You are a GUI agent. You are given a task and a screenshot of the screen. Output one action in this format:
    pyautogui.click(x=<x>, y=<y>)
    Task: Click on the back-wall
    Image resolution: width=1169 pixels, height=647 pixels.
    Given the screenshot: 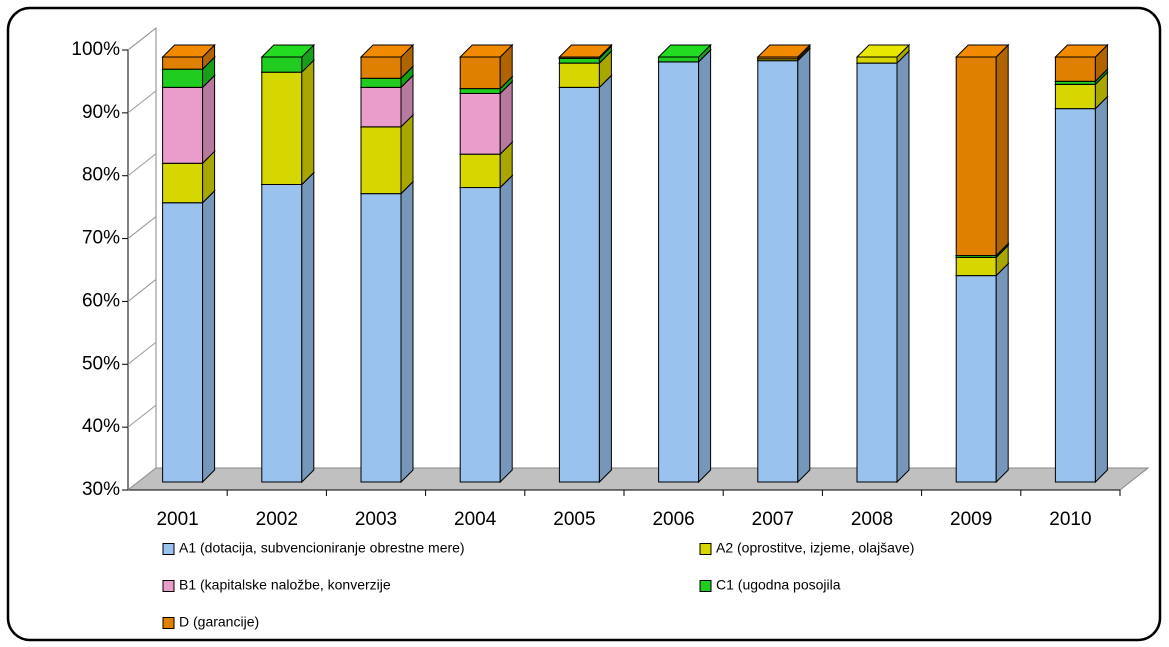 What is the action you would take?
    pyautogui.click(x=142, y=259)
    